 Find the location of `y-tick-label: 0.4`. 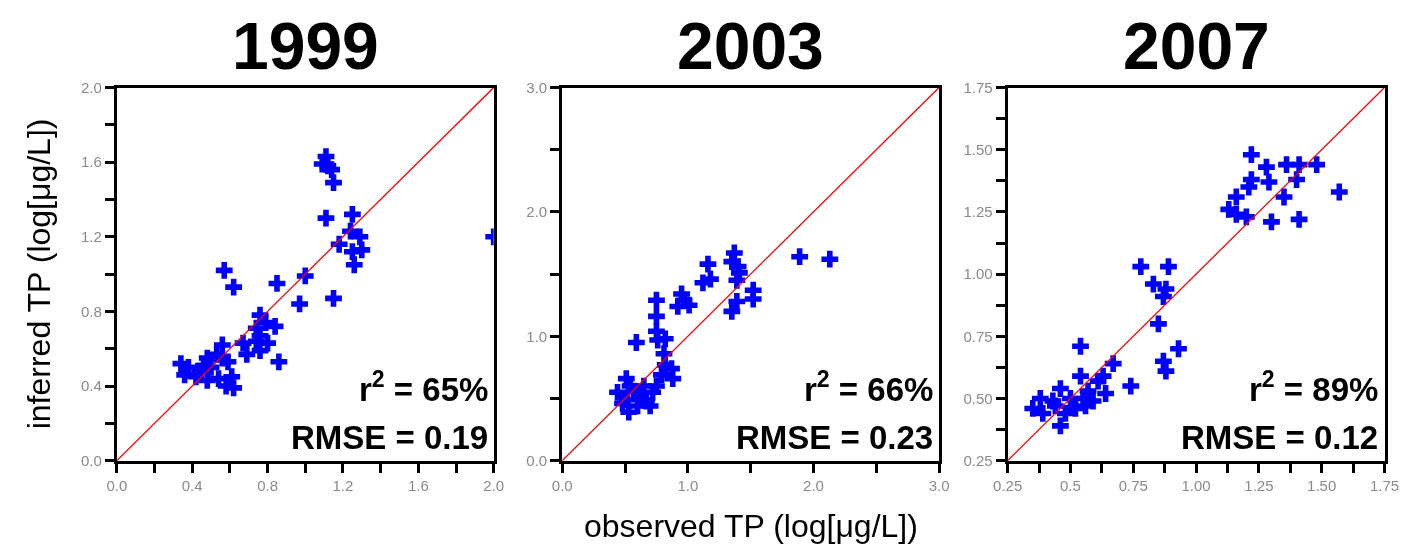

y-tick-label: 0.4 is located at coordinates (91, 386).